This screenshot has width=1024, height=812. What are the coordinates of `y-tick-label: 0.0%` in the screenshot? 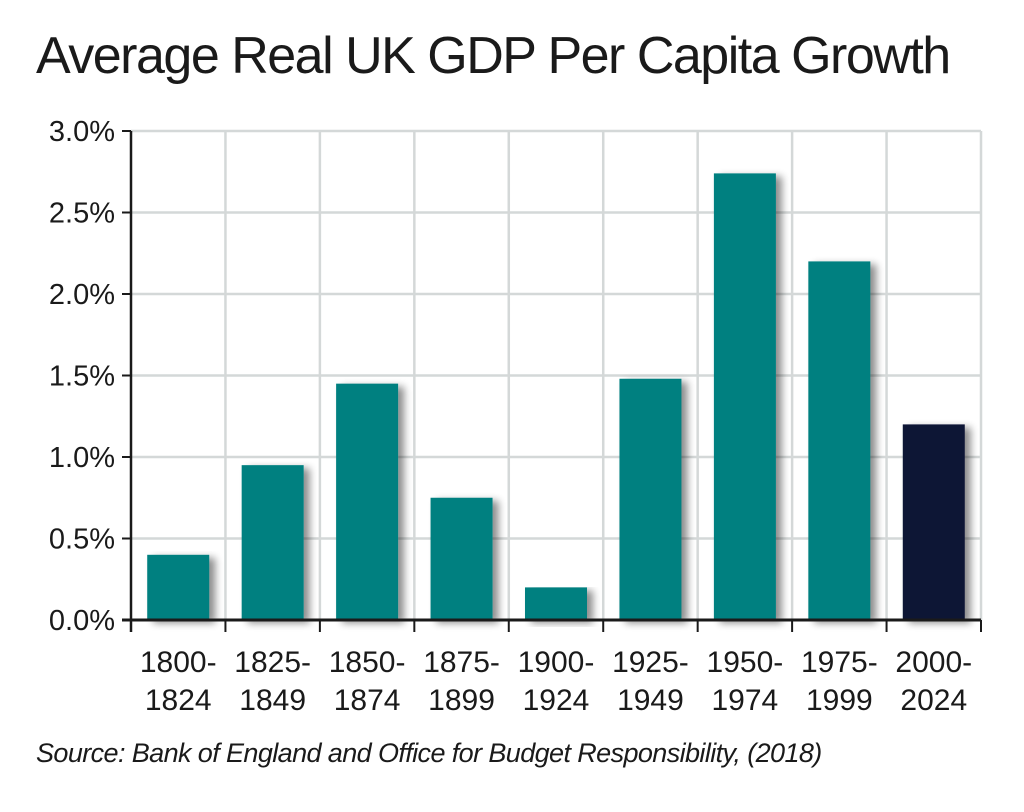 It's located at (82, 621).